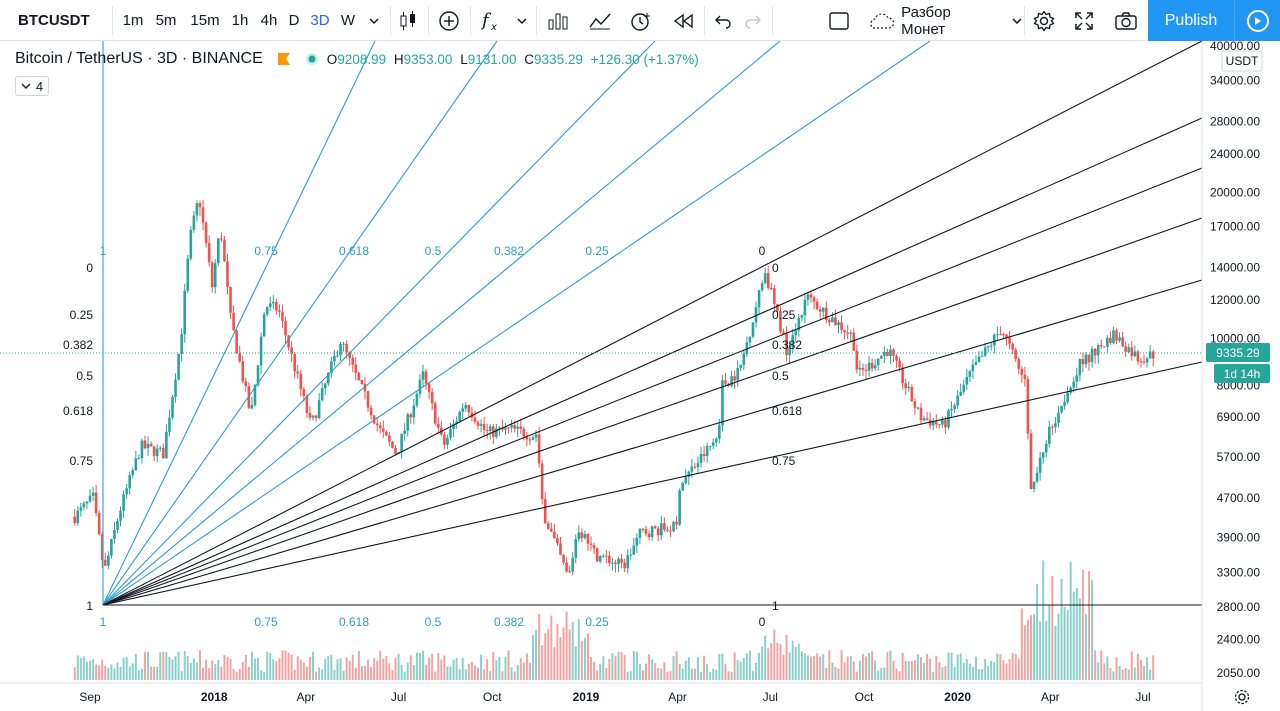 This screenshot has height=711, width=1280. Describe the element at coordinates (753, 20) in the screenshot. I see `redo-icon` at that location.